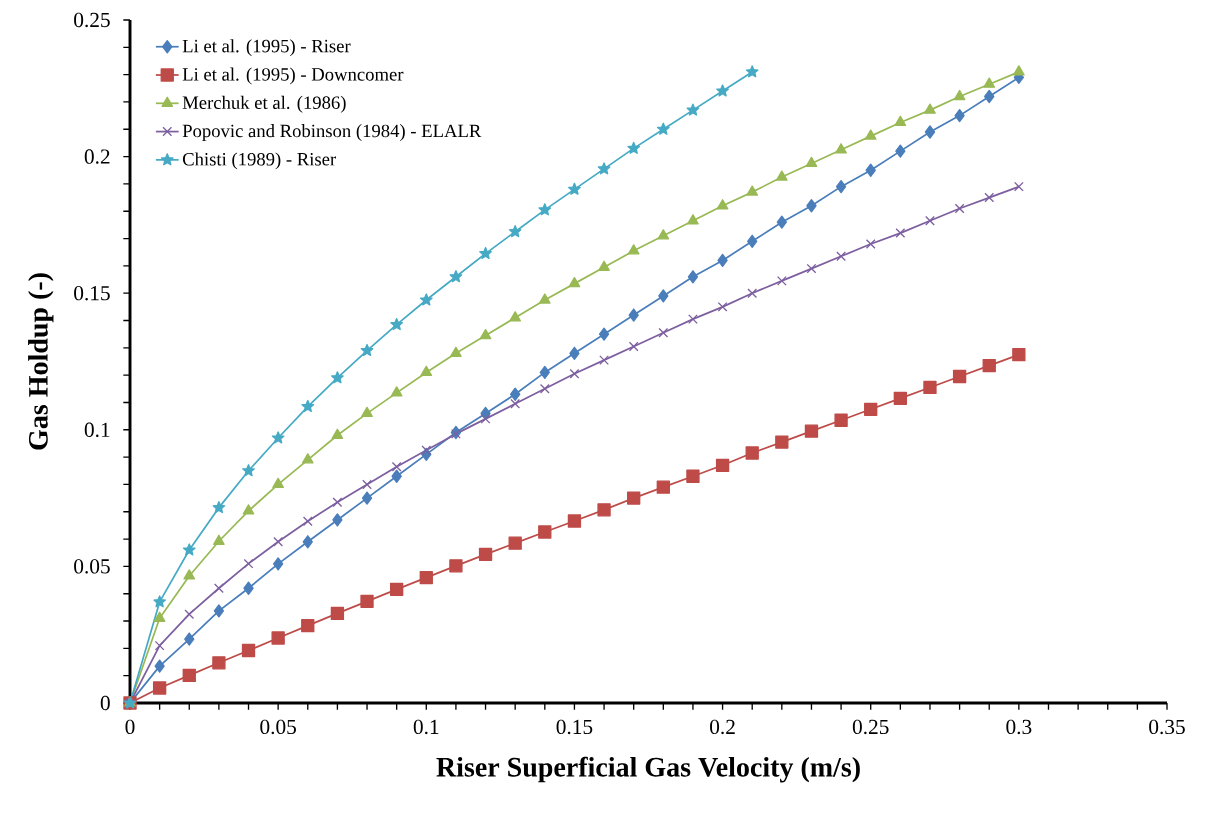  I want to click on legend-label: Li et al. (1995) - Riser, so click(266, 48).